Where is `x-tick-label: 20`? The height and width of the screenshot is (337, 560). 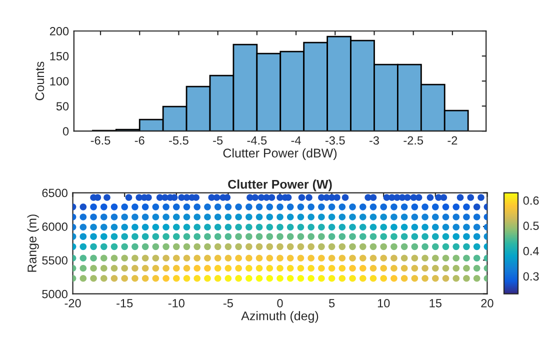 x-tick-label: 20 is located at coordinates (487, 303).